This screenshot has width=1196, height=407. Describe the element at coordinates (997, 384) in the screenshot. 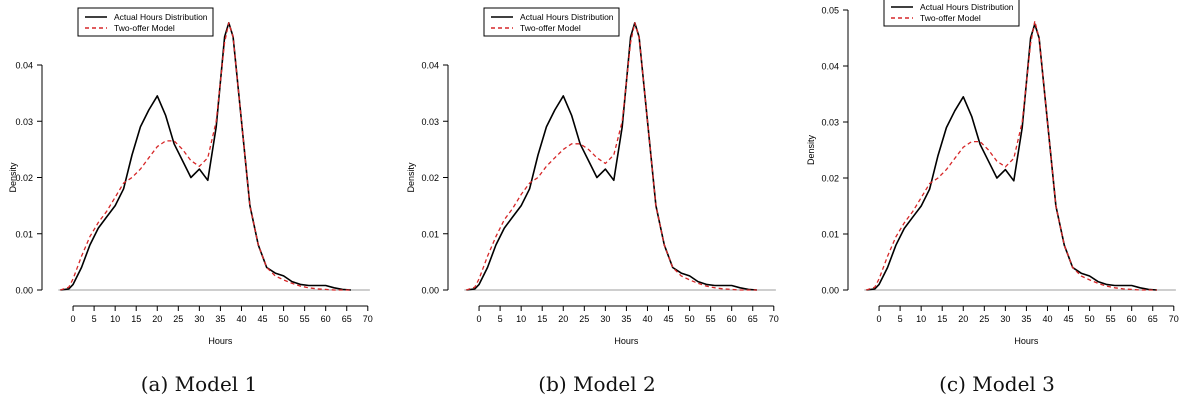

I see `chart-caption-3: (c) Model 3` at that location.